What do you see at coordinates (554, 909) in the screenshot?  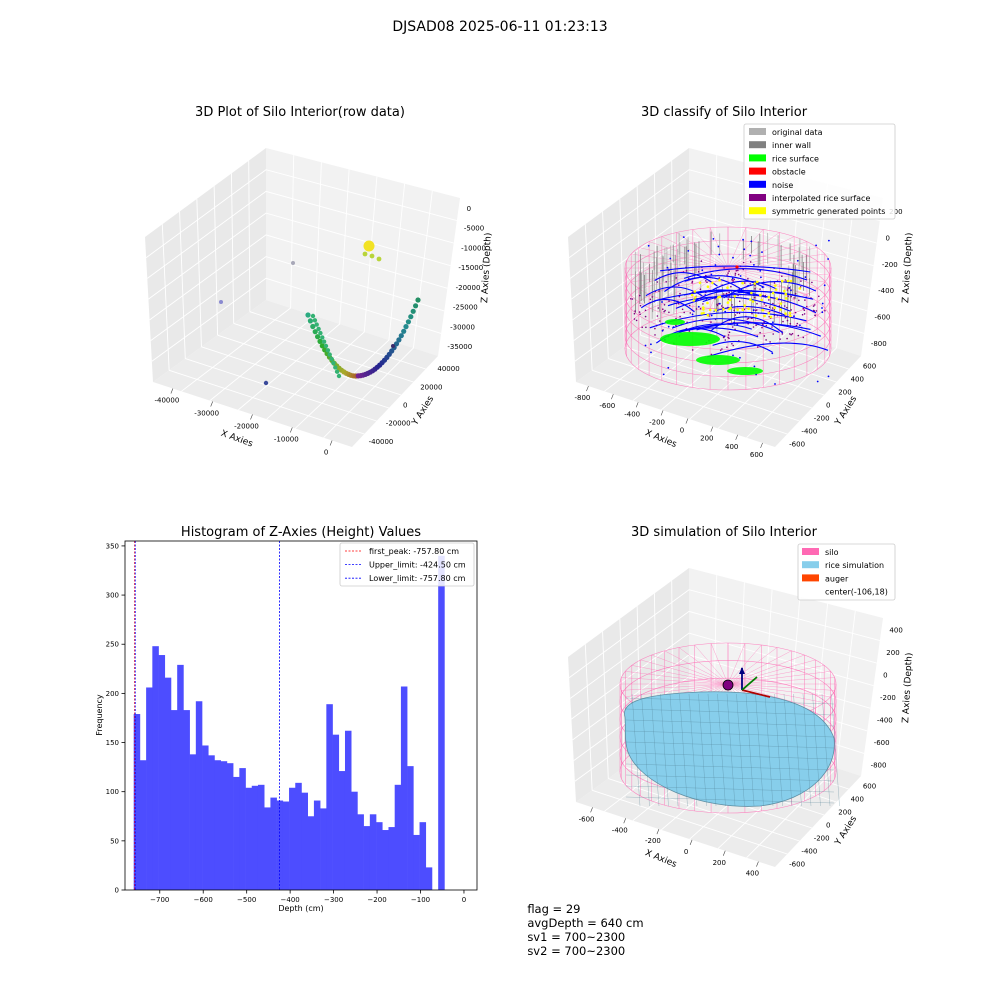 I see `flag-readout: flag = 29` at bounding box center [554, 909].